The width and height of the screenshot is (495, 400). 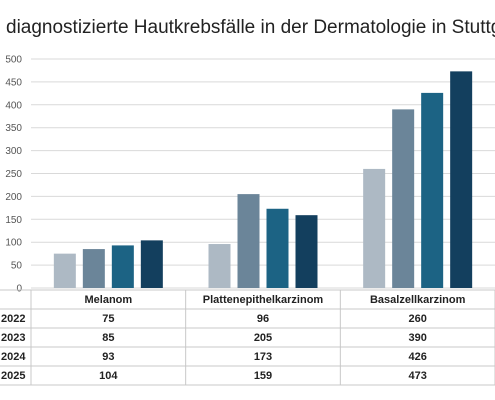 What do you see at coordinates (13, 319) in the screenshot?
I see `series-label: 2022` at bounding box center [13, 319].